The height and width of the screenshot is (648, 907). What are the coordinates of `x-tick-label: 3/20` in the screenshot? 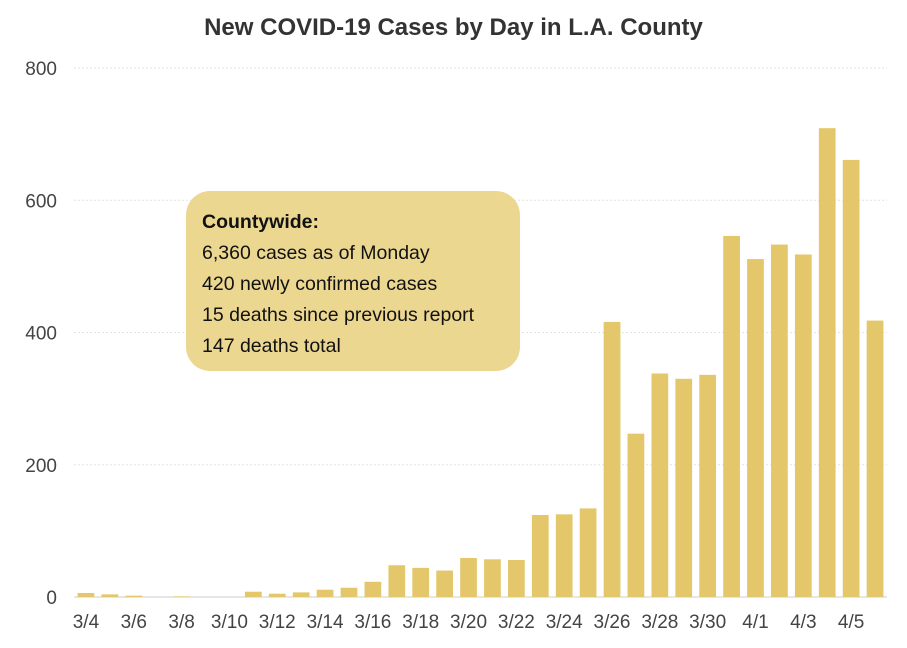 It's located at (468, 622).